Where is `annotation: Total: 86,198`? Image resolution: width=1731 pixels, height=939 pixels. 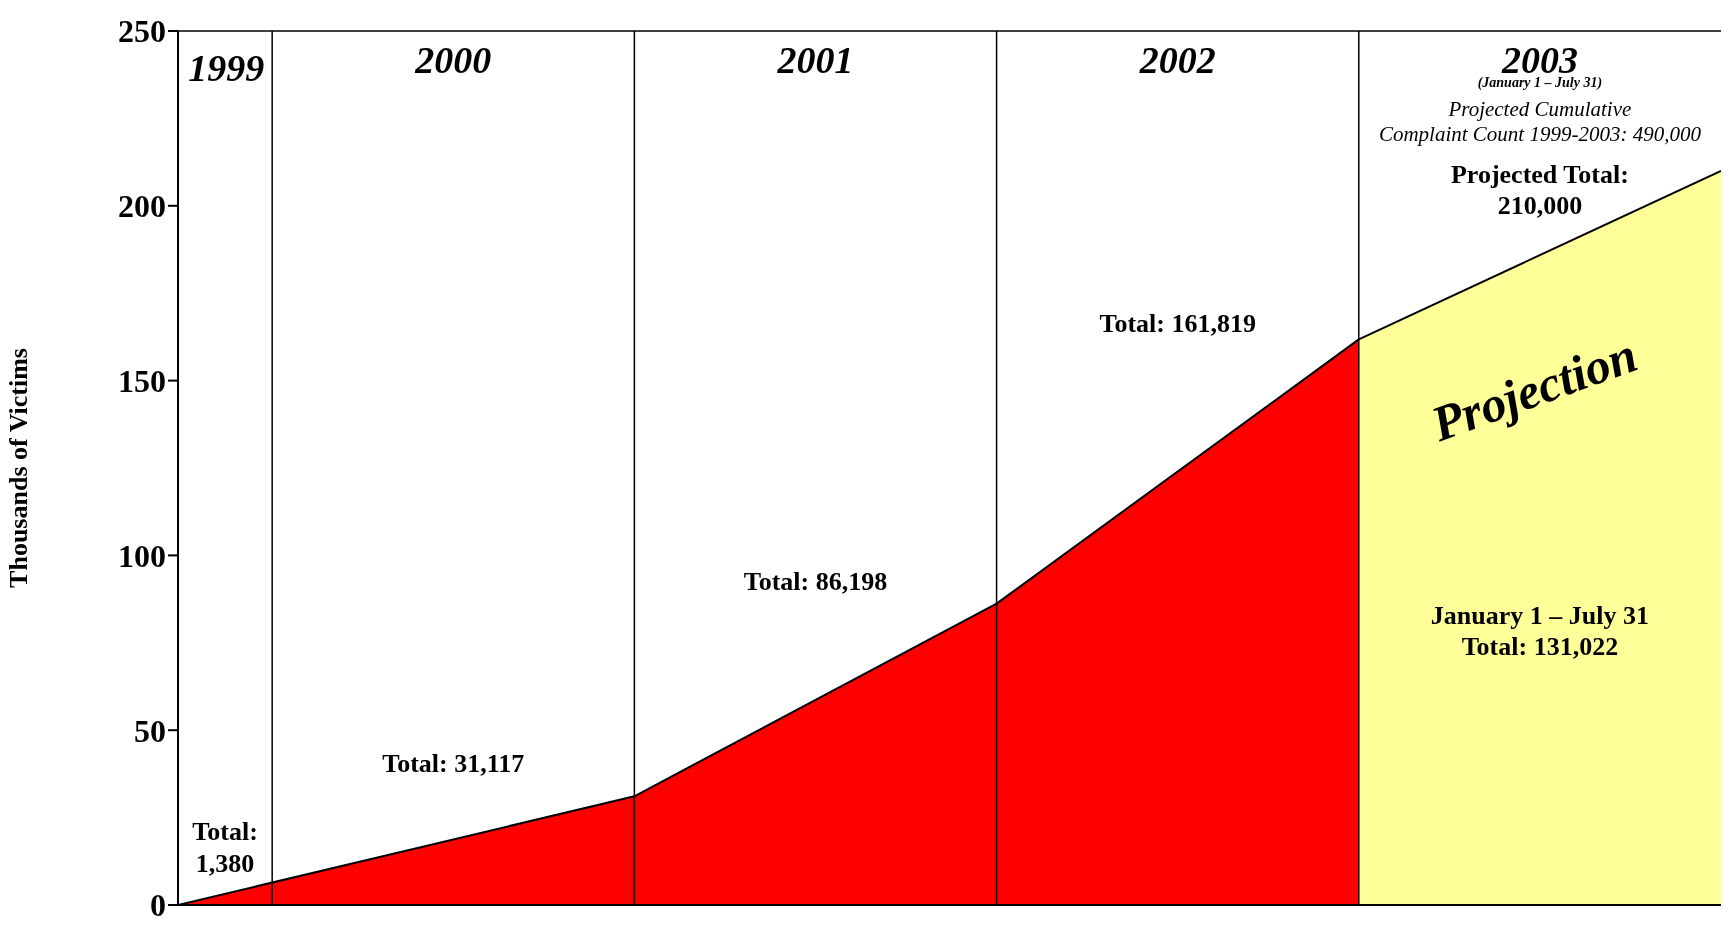
annotation: Total: 86,198 is located at coordinates (815, 582).